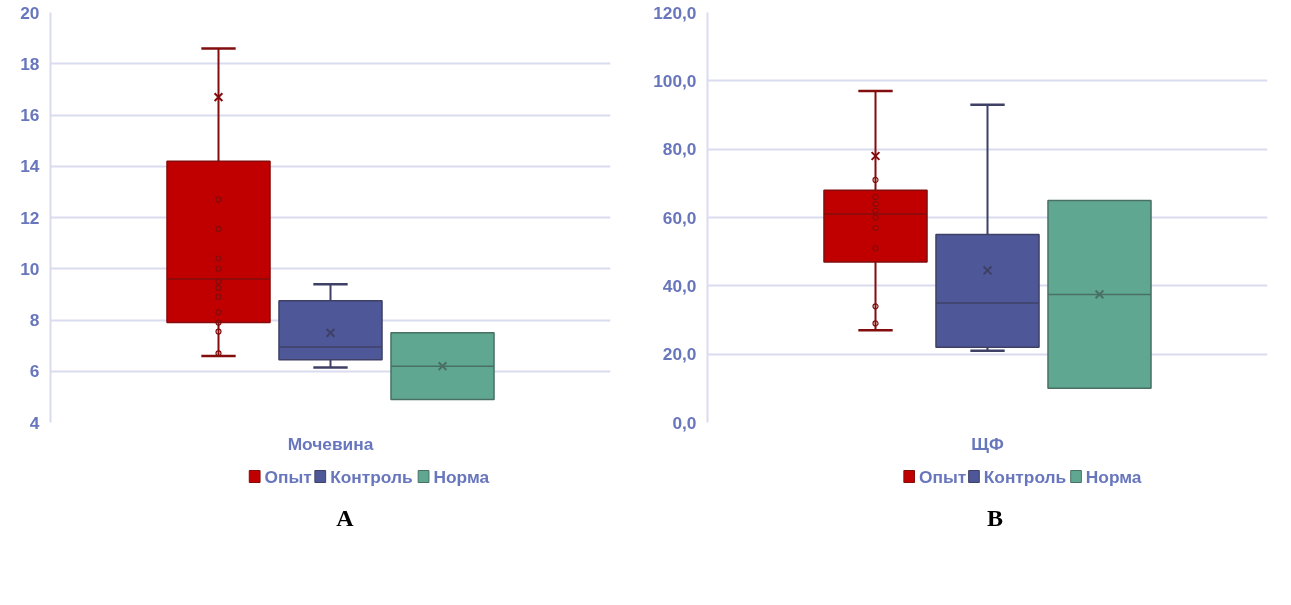 The image size is (1291, 605). Describe the element at coordinates (30, 115) in the screenshot. I see `y-tick-label: 16` at that location.